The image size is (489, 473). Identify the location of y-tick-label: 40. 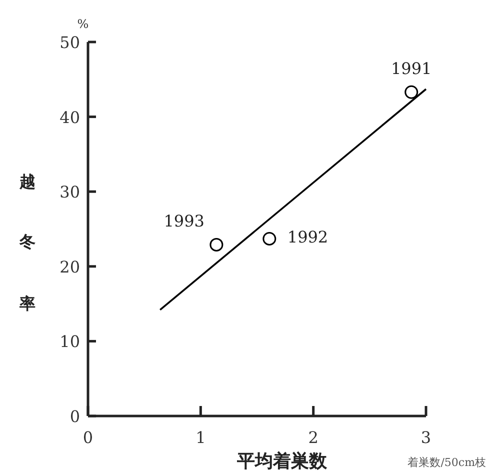
(70, 117).